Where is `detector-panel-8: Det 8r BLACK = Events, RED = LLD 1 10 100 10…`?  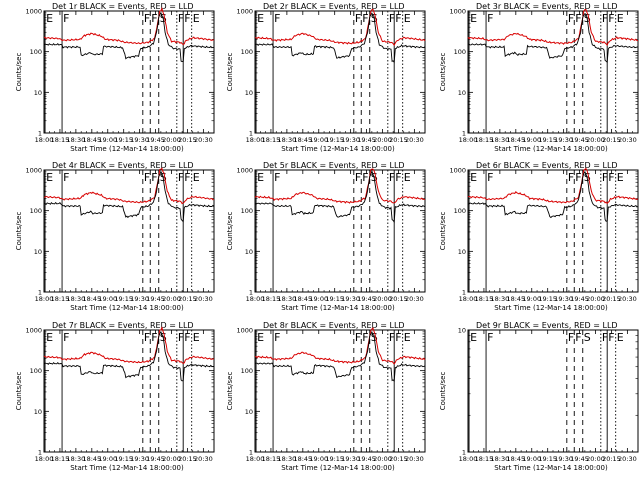
detector-panel-8: Det 8r BLACK = Events, RED = LLD 1 10 100 10… is located at coordinates (326, 396).